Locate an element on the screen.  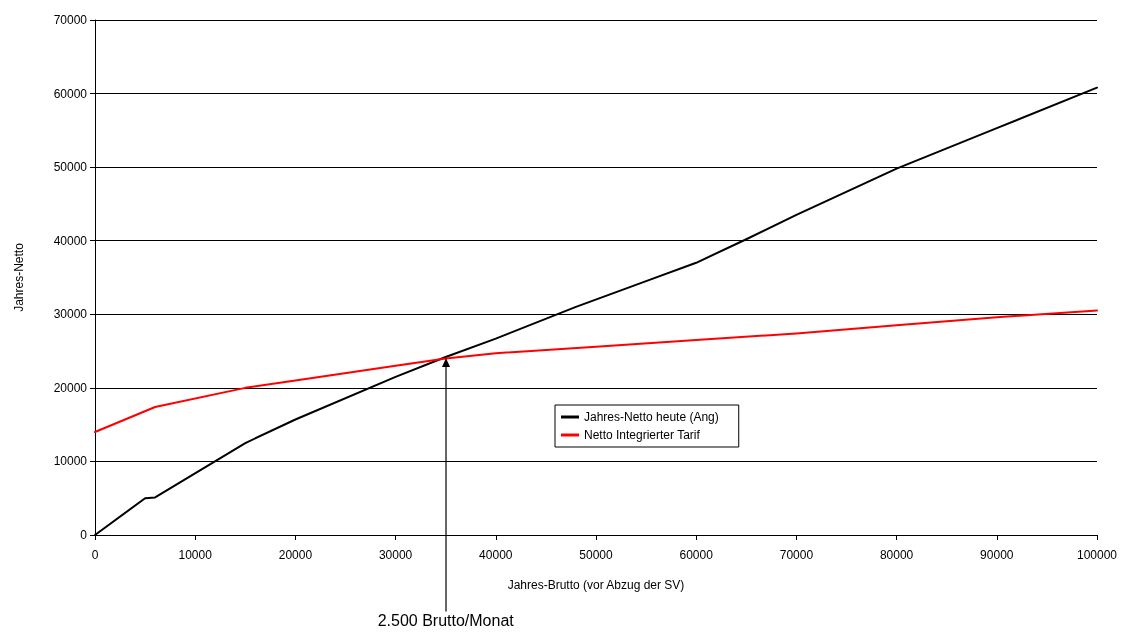
y-tick-label: 50000 is located at coordinates (70, 167).